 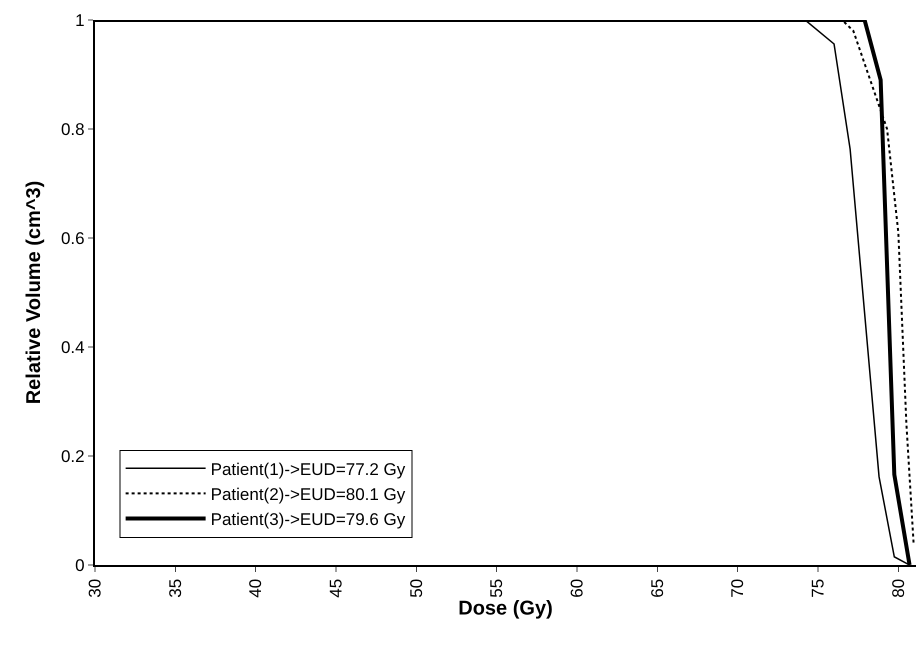 I want to click on x-axis-title: Dose (Gy), so click(x=505, y=609).